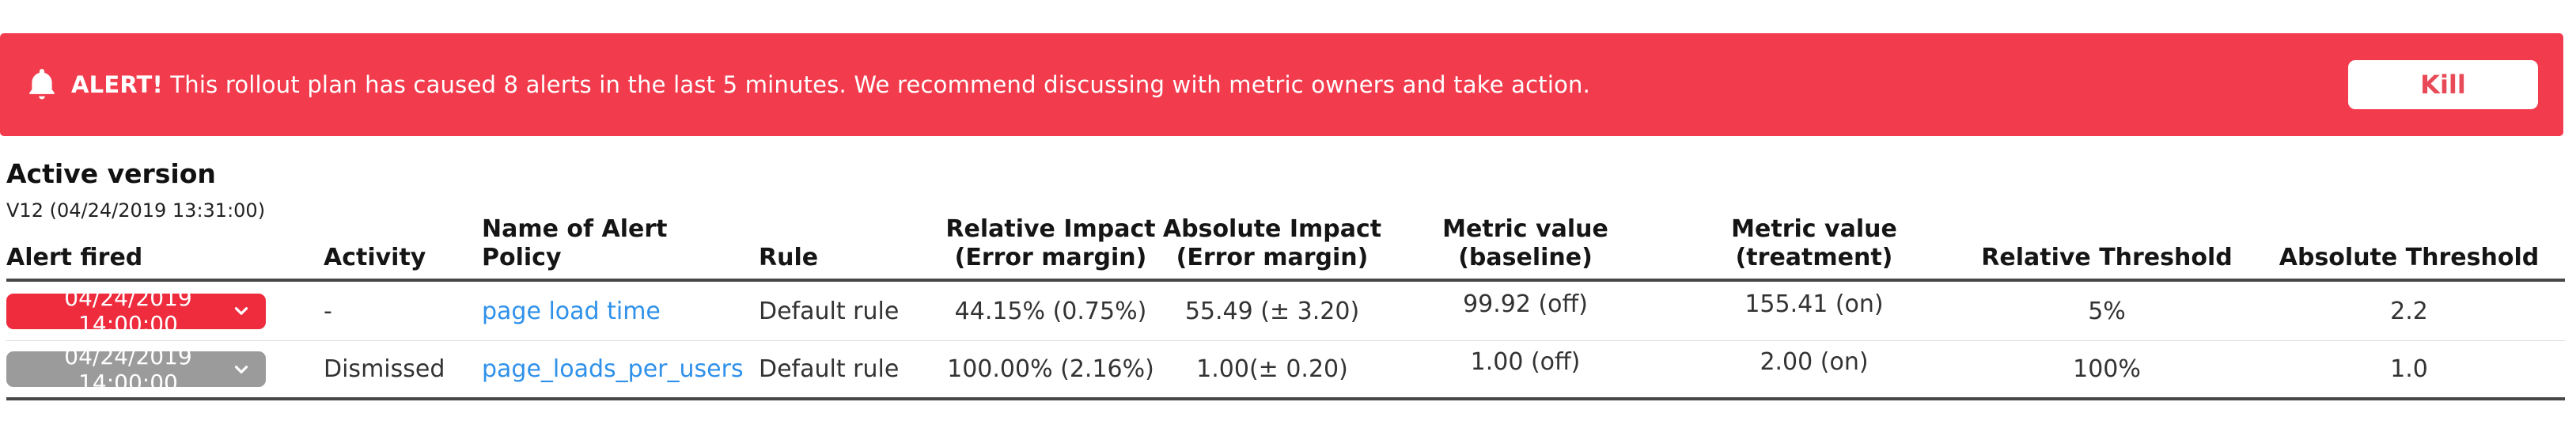 This screenshot has height=421, width=2576. What do you see at coordinates (1814, 304) in the screenshot?
I see `metric-treatment-cell: 155.41 (on)` at bounding box center [1814, 304].